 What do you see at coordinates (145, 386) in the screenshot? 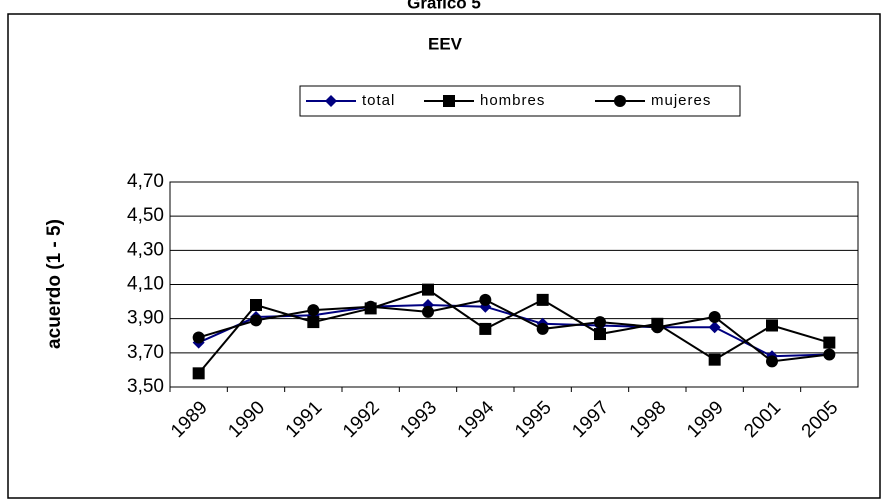
I see `y-tick-label: 3,50` at bounding box center [145, 386].